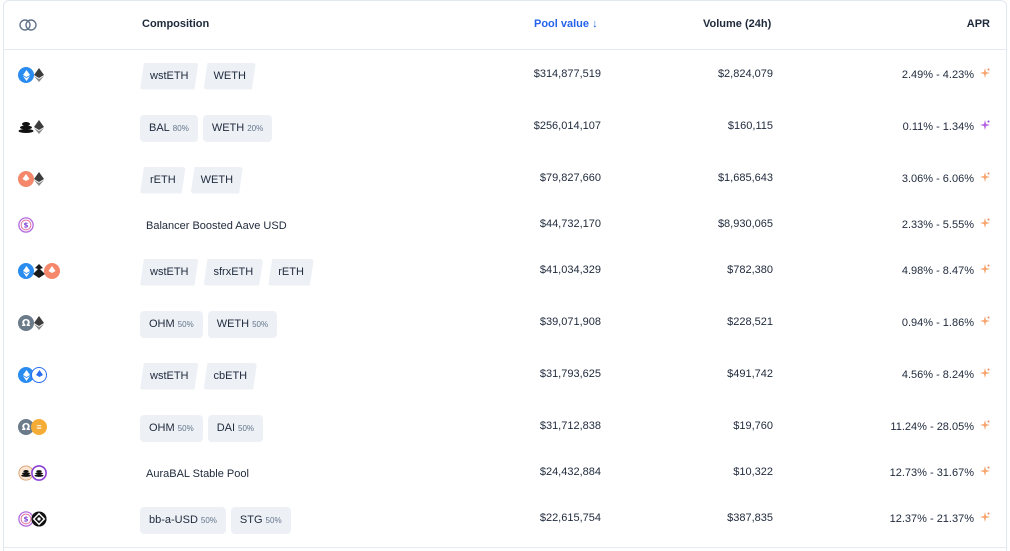  I want to click on pool-value: $31,793,625, so click(570, 374).